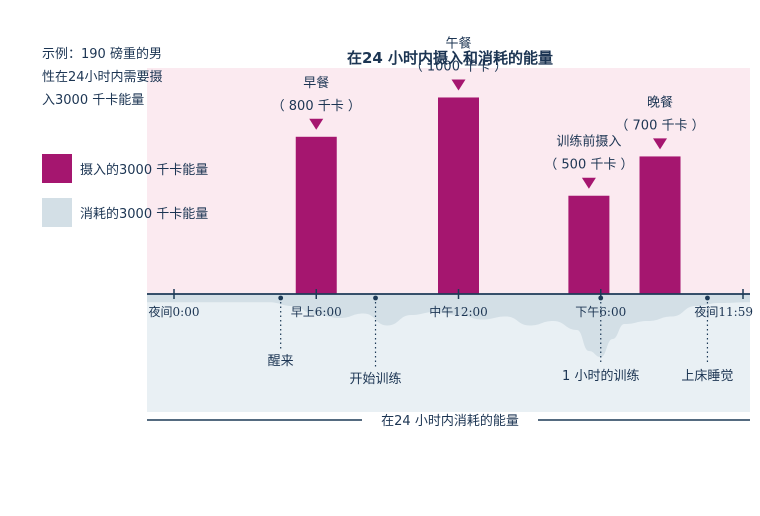  Describe the element at coordinates (144, 214) in the screenshot. I see `legend-burn-label: 消耗的3000 千卡能量` at that location.